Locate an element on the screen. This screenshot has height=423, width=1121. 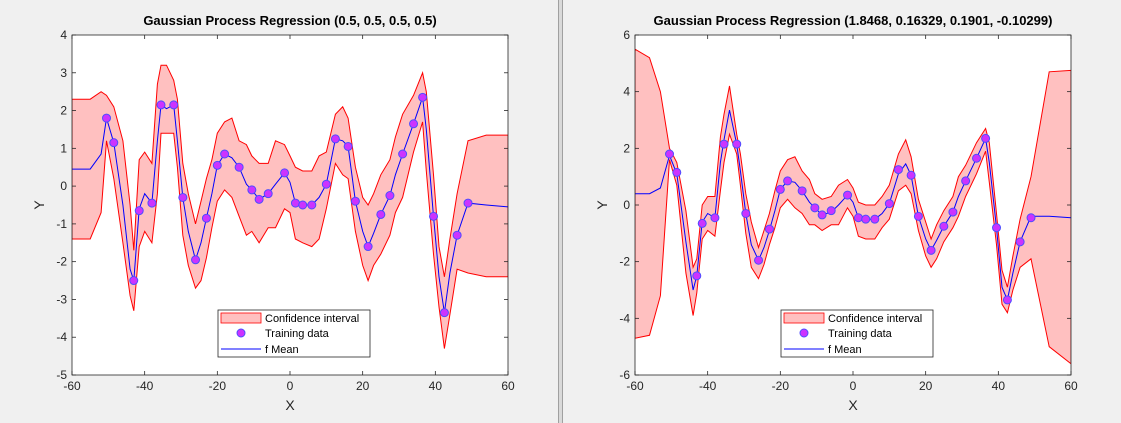
window-divider is located at coordinates (560, 211).